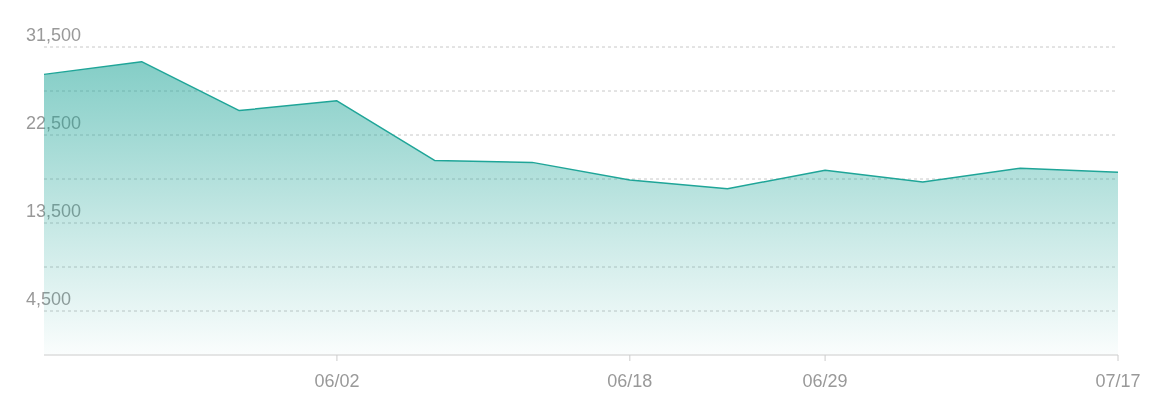 Image resolution: width=1168 pixels, height=402 pixels. What do you see at coordinates (337, 381) in the screenshot?
I see `x-tick-label: 06/02` at bounding box center [337, 381].